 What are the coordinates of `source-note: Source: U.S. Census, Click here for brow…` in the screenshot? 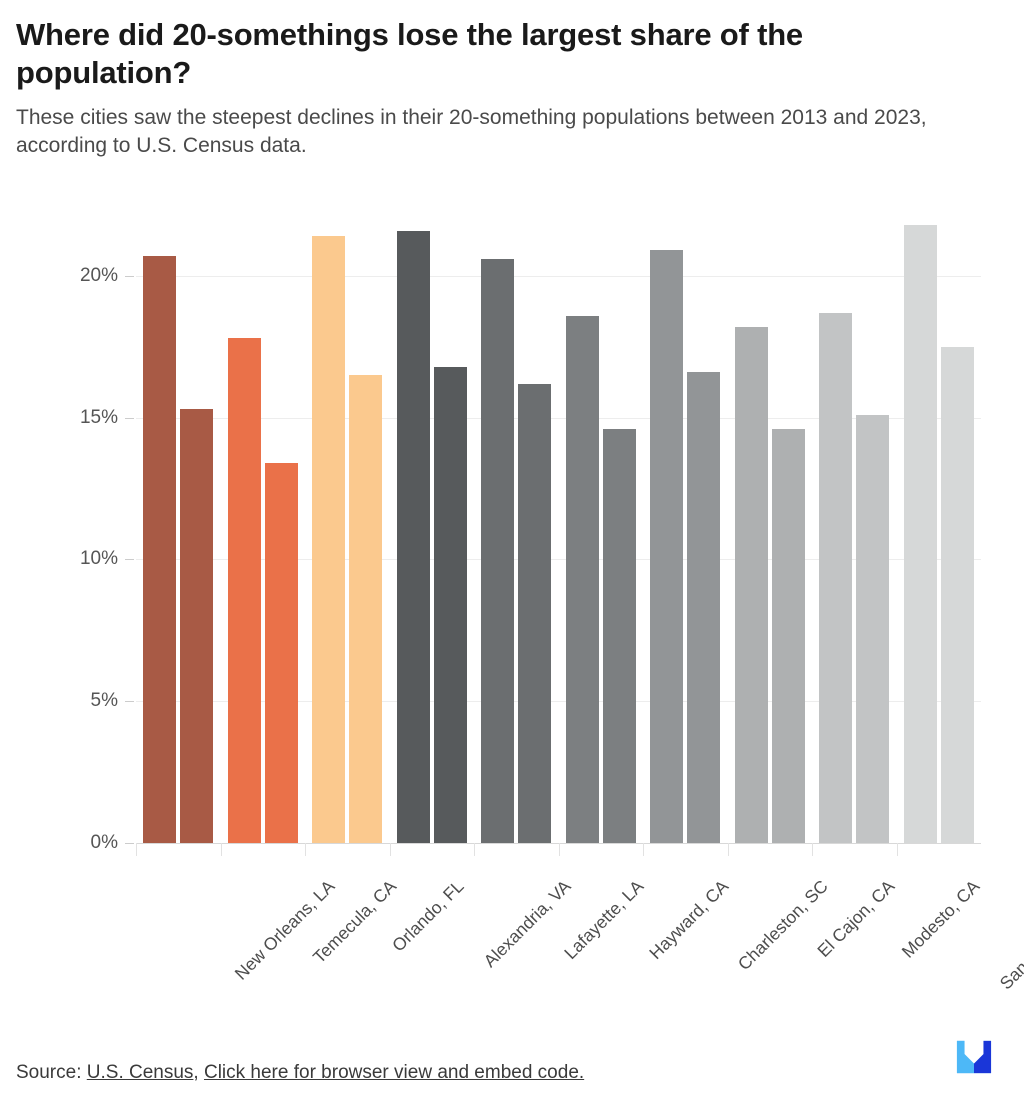 It's located at (300, 1073).